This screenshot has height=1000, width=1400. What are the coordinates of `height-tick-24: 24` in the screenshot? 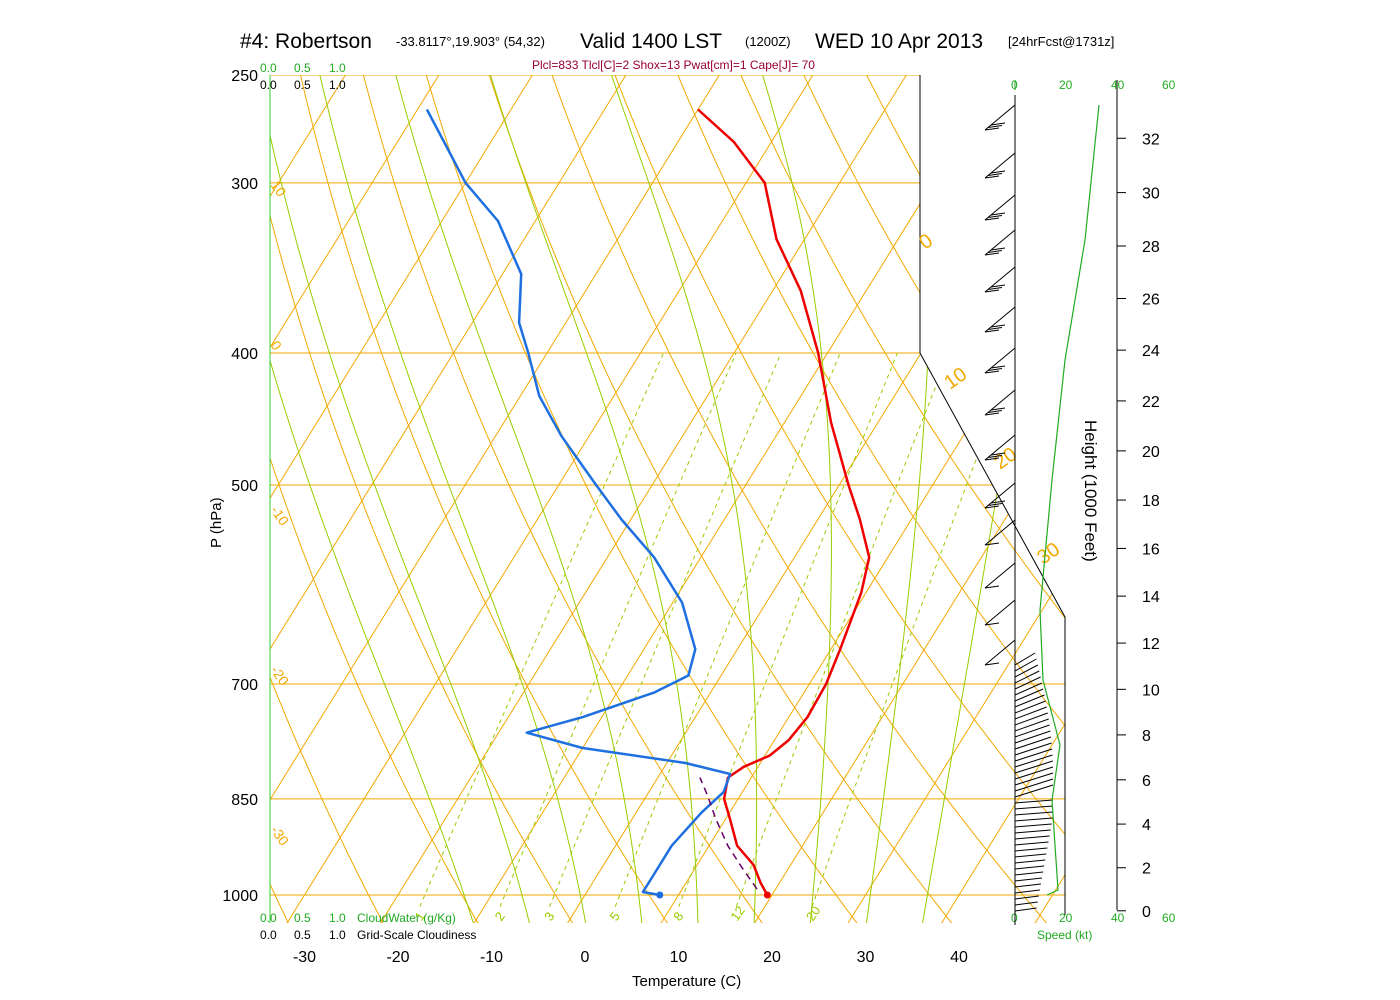 It's located at (1151, 351).